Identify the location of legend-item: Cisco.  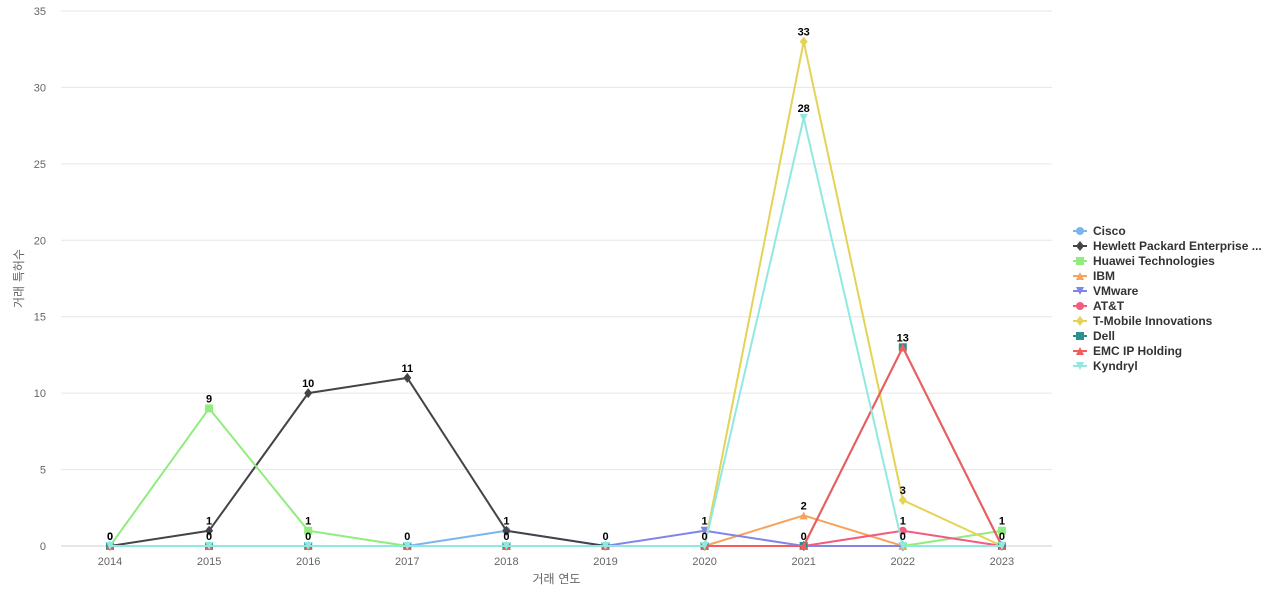
(1099, 231).